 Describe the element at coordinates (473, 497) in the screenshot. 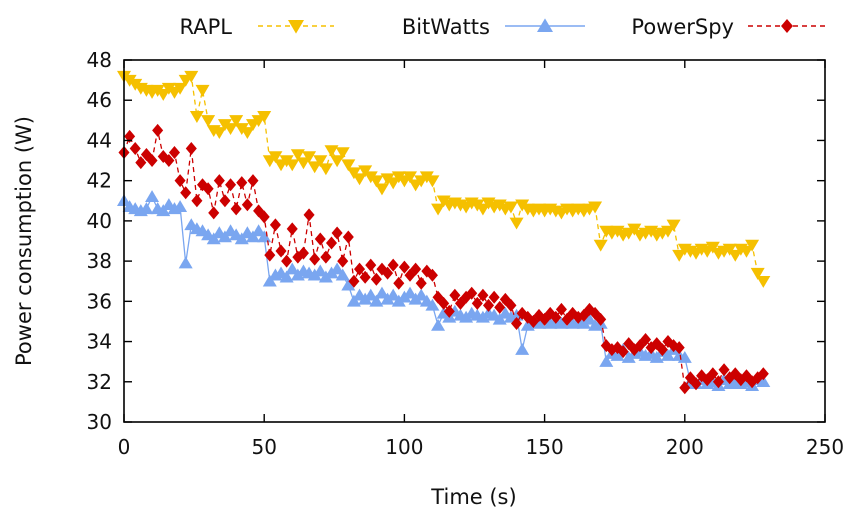

I see `x-axis-label: Time (s)` at that location.